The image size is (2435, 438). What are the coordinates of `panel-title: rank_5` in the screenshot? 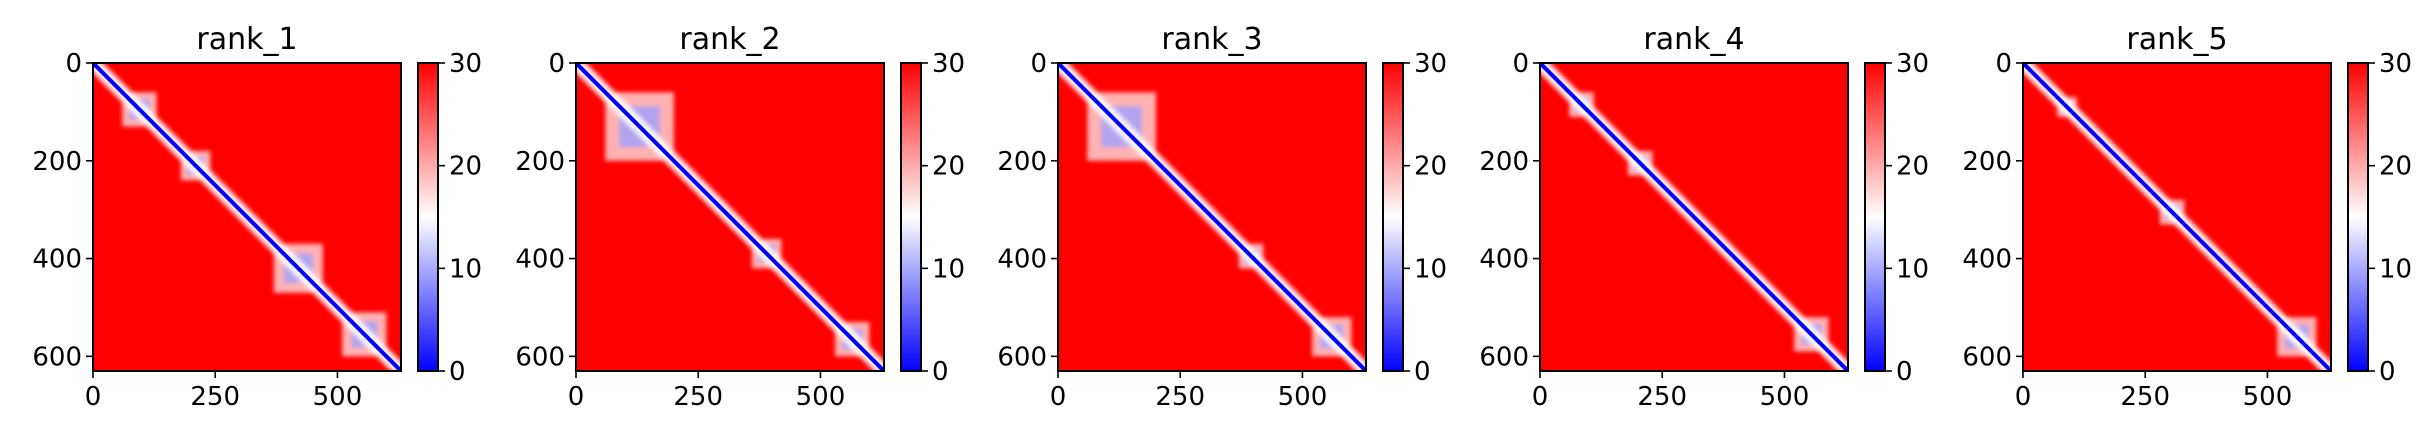 It's located at (2176, 39).